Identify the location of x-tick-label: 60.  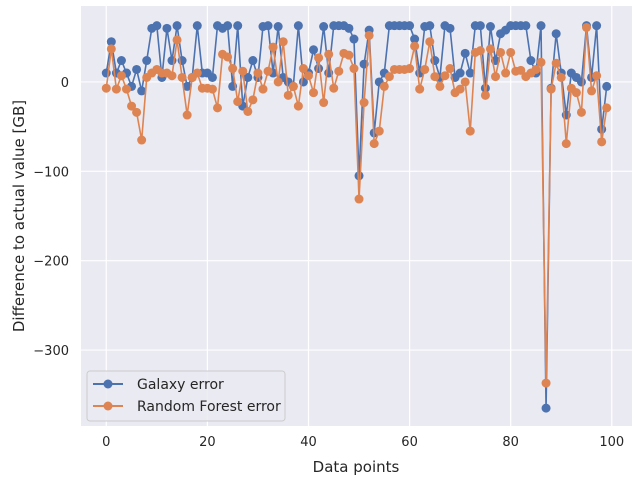
(409, 442).